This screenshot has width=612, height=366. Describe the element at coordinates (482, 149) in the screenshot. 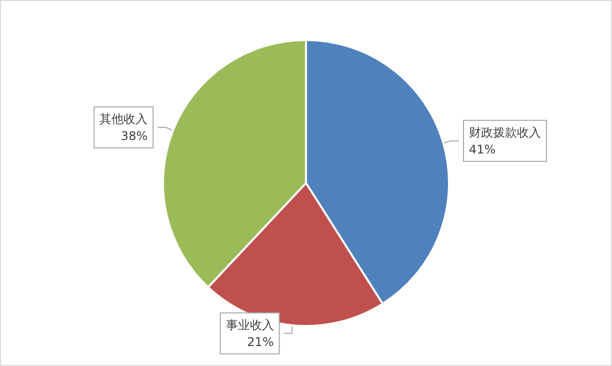

I see `data-label: 41%` at that location.